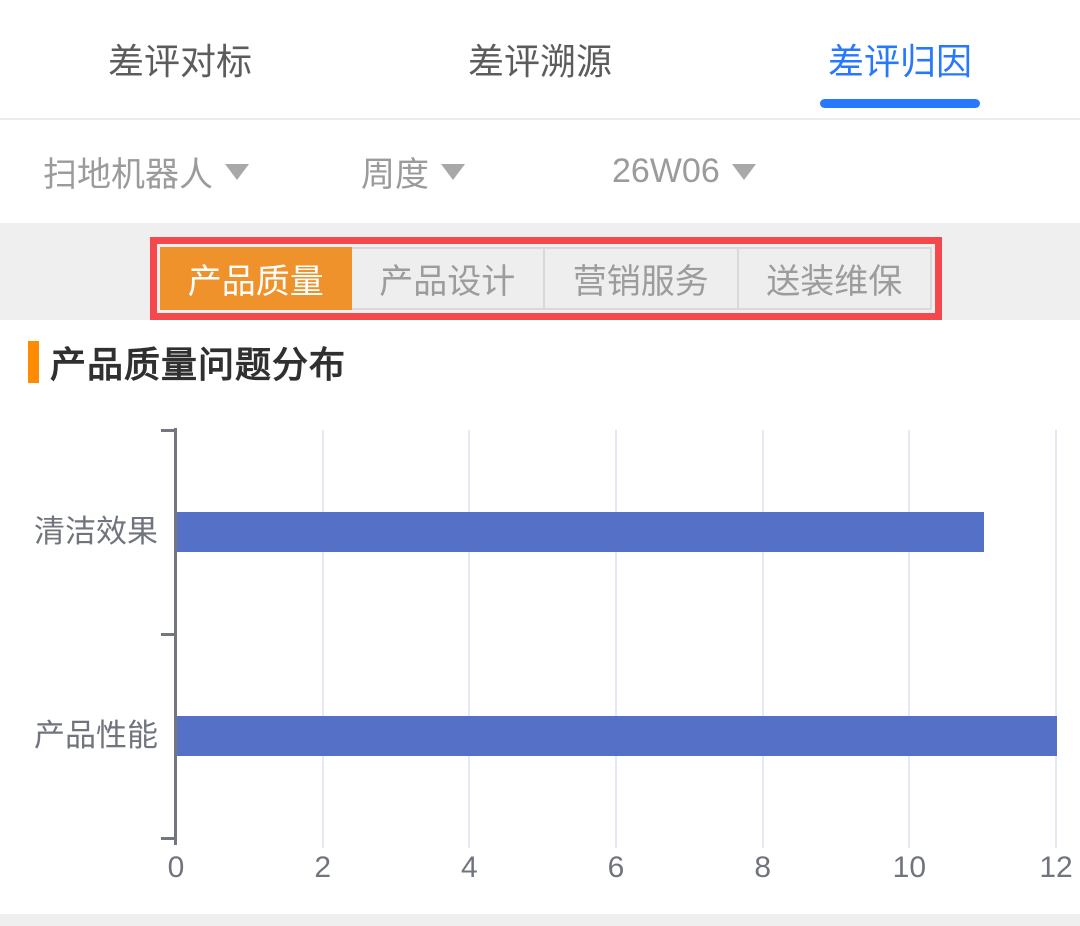  I want to click on x-axis-label: 2, so click(322, 867).